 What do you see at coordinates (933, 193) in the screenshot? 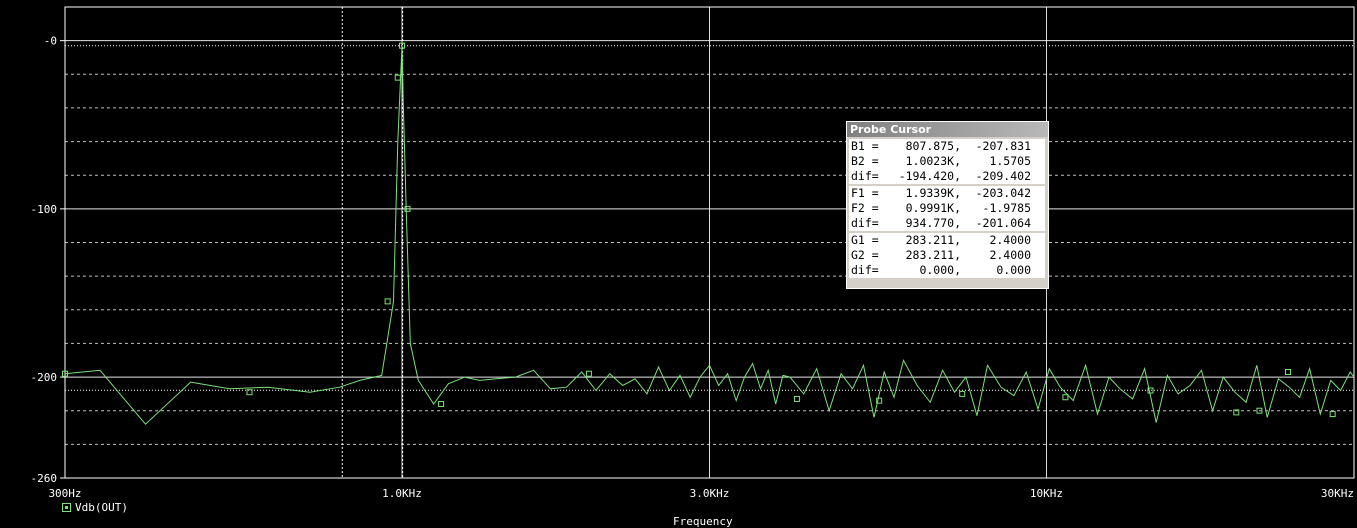
I see `probe-v1: 1.9339K,` at bounding box center [933, 193].